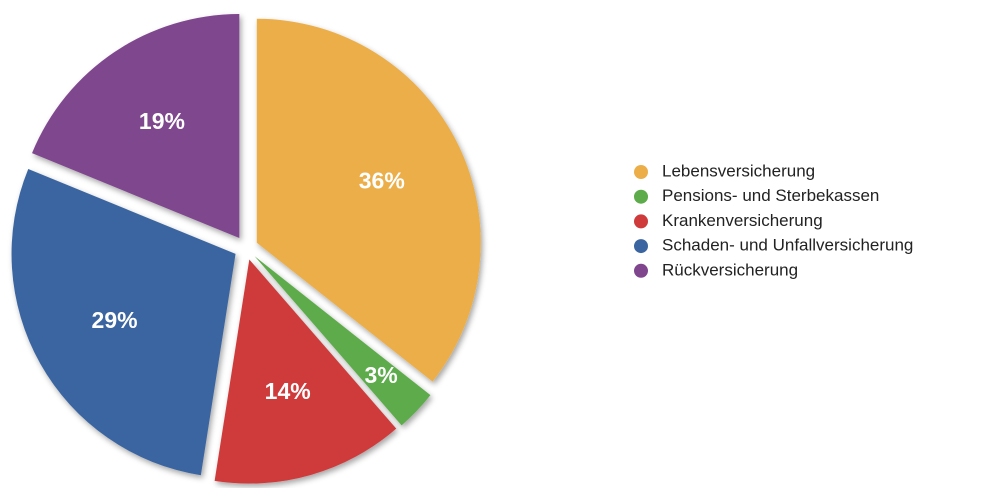 The width and height of the screenshot is (997, 488). What do you see at coordinates (738, 170) in the screenshot?
I see `legend-label: Lebensversicherung` at bounding box center [738, 170].